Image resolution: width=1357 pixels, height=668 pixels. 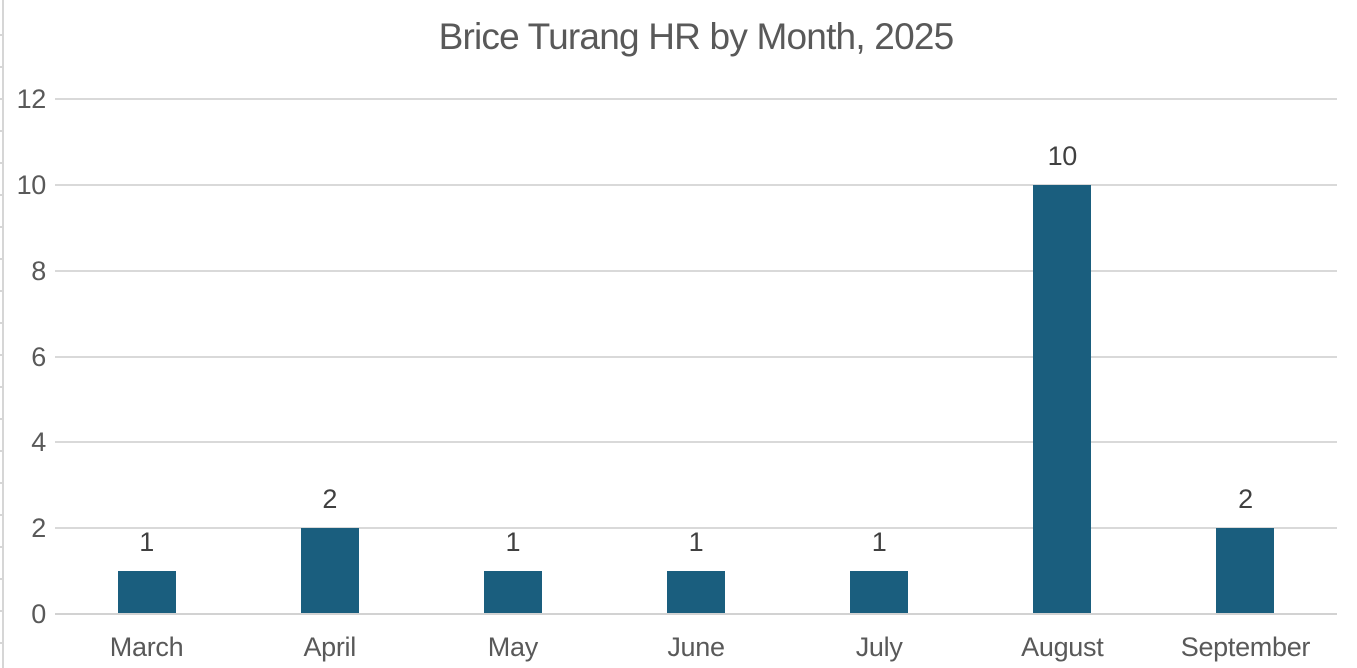 I want to click on y-tick-label: 2, so click(x=38, y=528).